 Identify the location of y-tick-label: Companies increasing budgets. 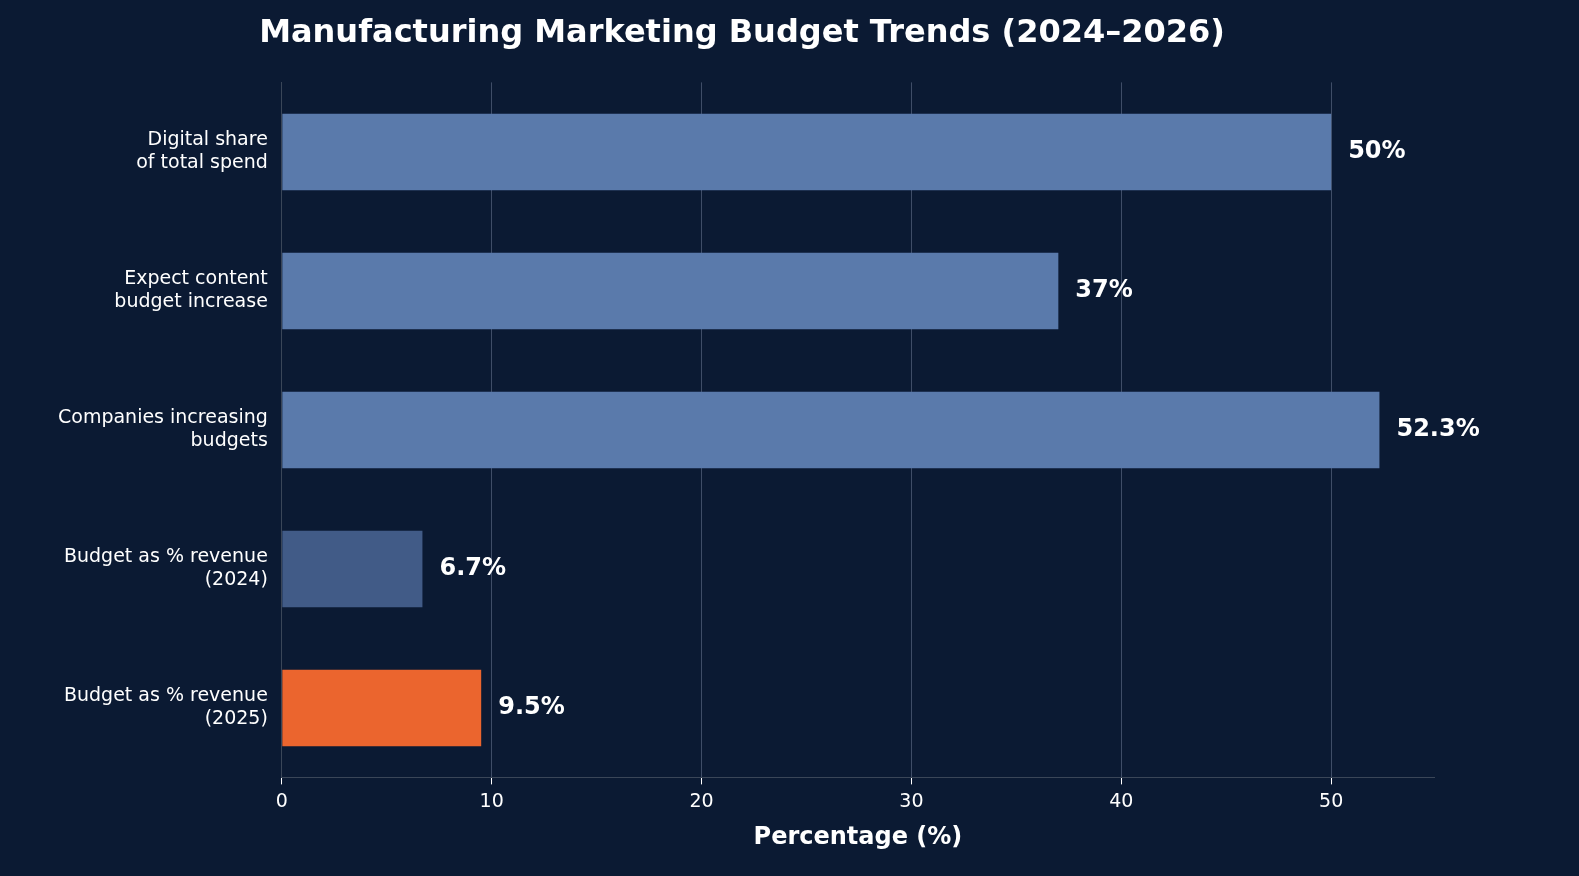
(163, 428).